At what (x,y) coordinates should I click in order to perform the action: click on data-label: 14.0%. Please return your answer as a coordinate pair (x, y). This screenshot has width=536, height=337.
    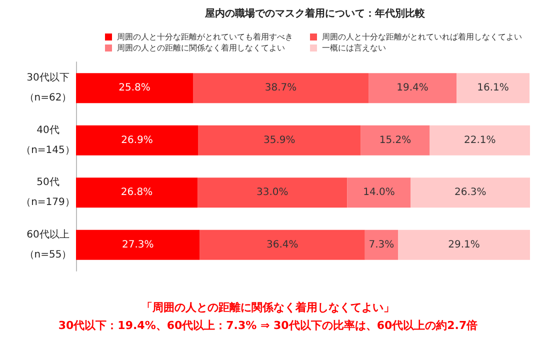
    Looking at the image, I should click on (379, 192).